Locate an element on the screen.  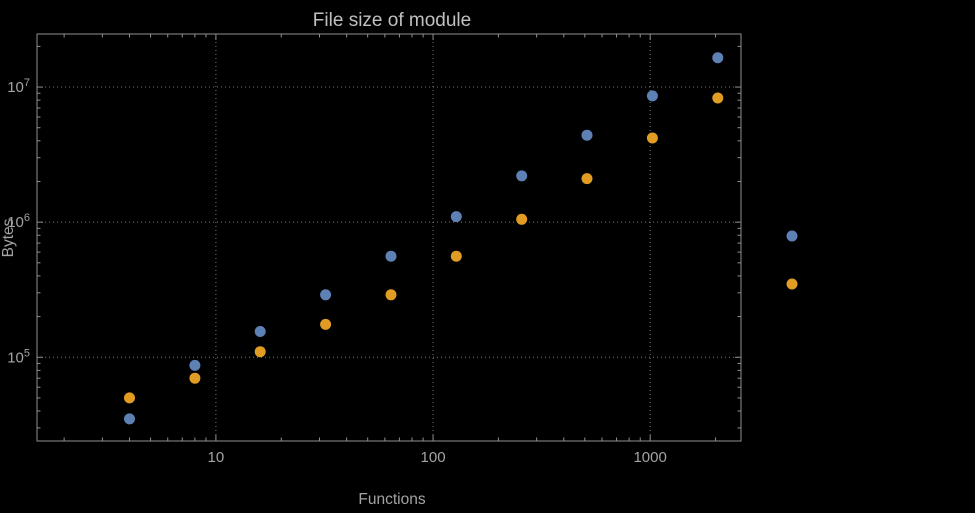
x-tick-label: 100 is located at coordinates (433, 457).